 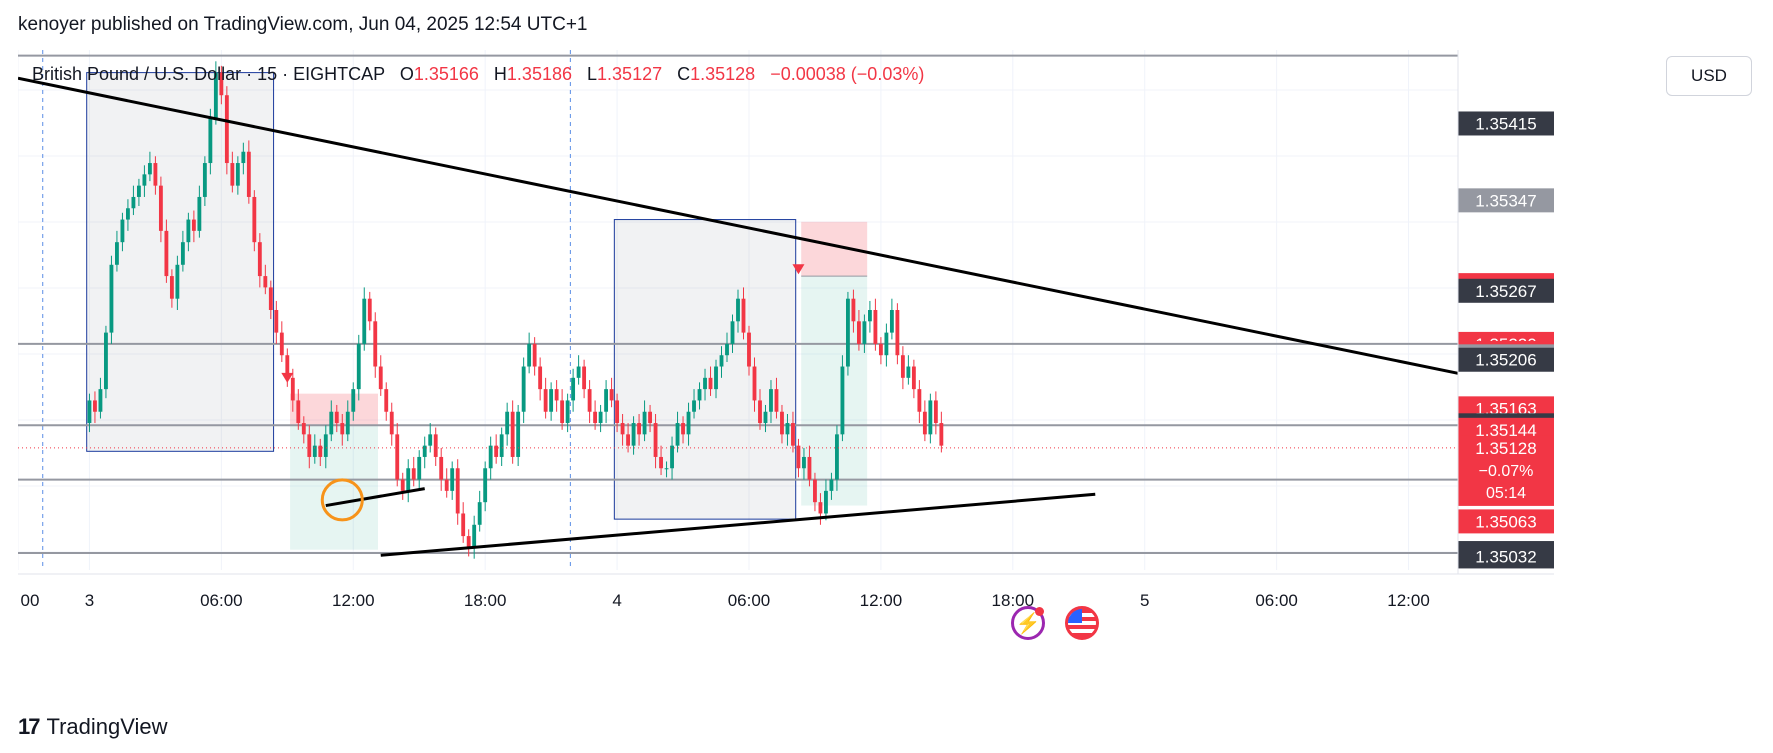 What do you see at coordinates (1028, 623) in the screenshot?
I see `flash-event-icon: ⚡` at bounding box center [1028, 623].